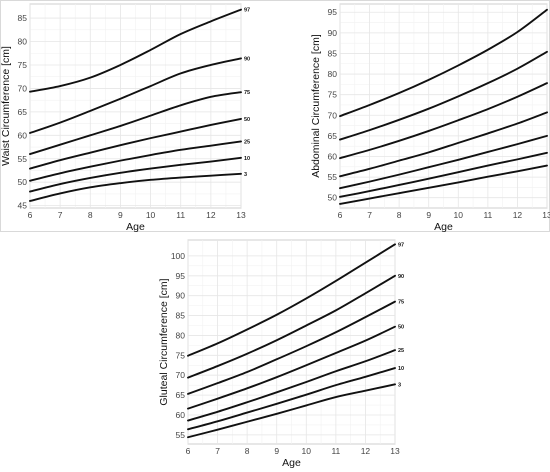 The width and height of the screenshot is (550, 472). I want to click on y-axis-title: Gluteal Circumference [cm], so click(164, 341).